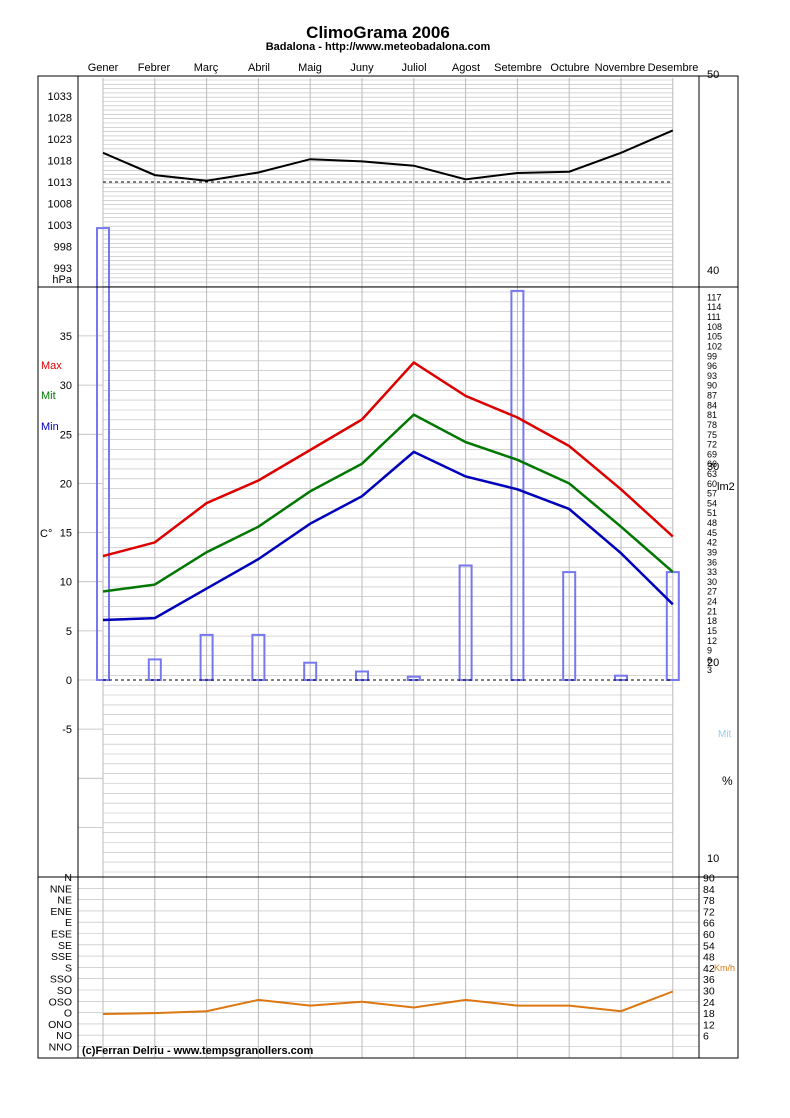 This screenshot has width=790, height=1118. Describe the element at coordinates (259, 68) in the screenshot. I see `month-label: Abril` at that location.